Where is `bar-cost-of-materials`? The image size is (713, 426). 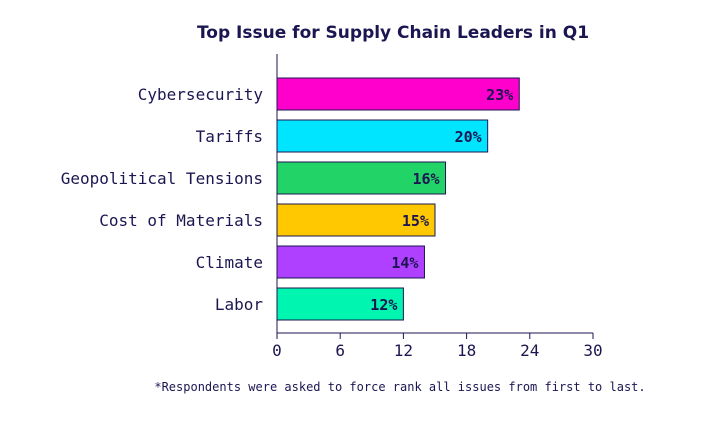 bar-cost-of-materials is located at coordinates (356, 220).